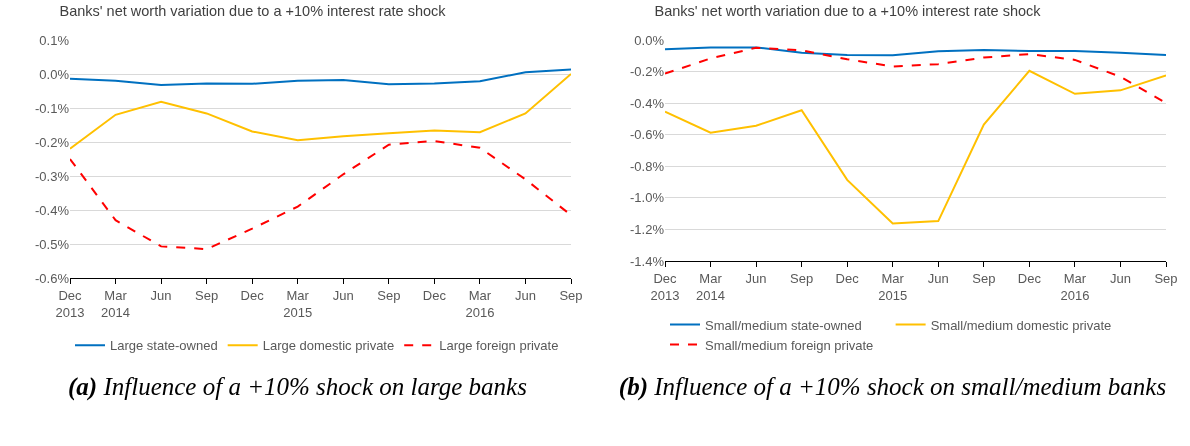 Image resolution: width=1190 pixels, height=446 pixels. What do you see at coordinates (52, 244) in the screenshot?
I see `y-tick-label: -0.5%` at bounding box center [52, 244].